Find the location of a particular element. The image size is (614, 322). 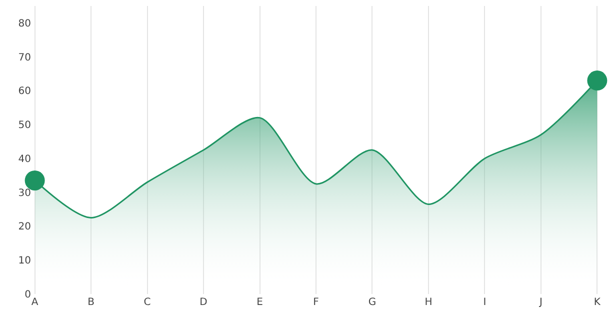

y-tick-label: 20 is located at coordinates (24, 227).